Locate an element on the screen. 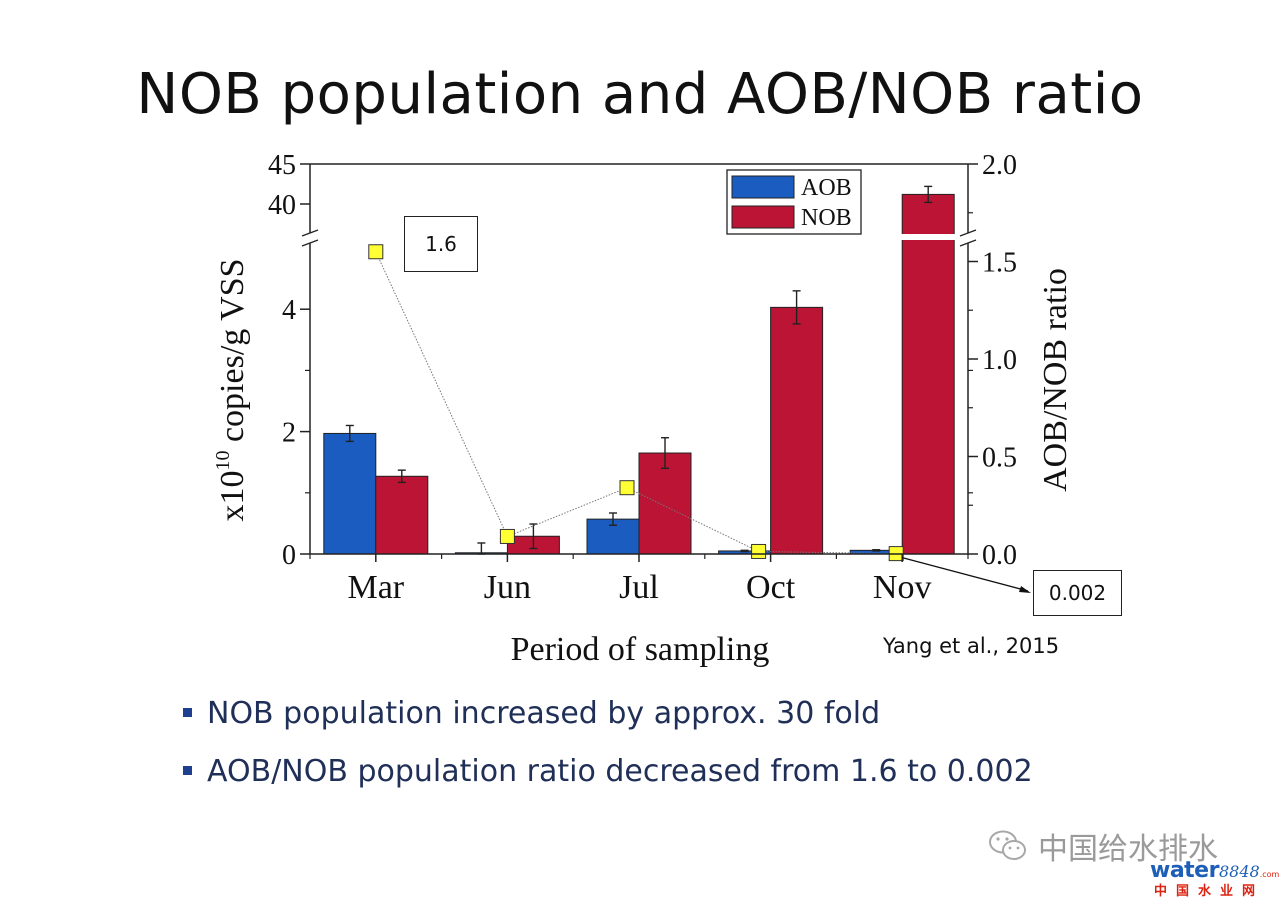  x-tick-label: Jul is located at coordinates (639, 587).